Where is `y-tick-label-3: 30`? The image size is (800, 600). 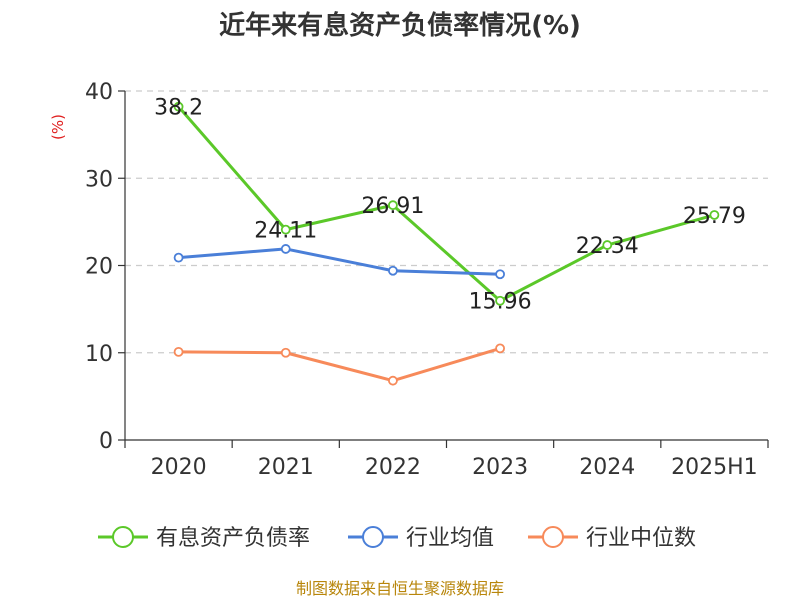
y-tick-label-3: 30 is located at coordinates (99, 179).